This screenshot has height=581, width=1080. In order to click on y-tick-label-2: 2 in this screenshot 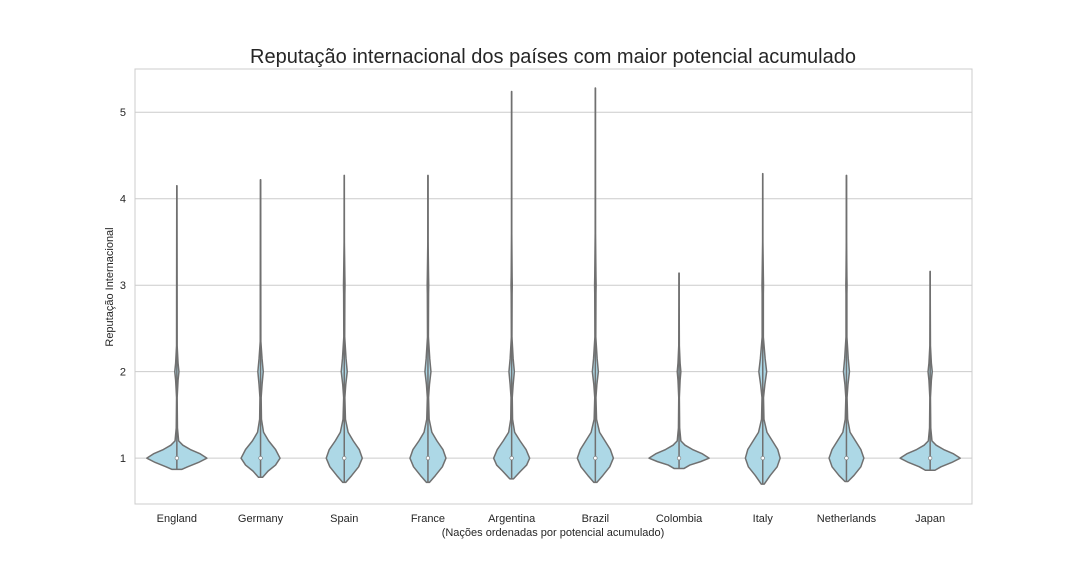, I will do `click(123, 373)`.